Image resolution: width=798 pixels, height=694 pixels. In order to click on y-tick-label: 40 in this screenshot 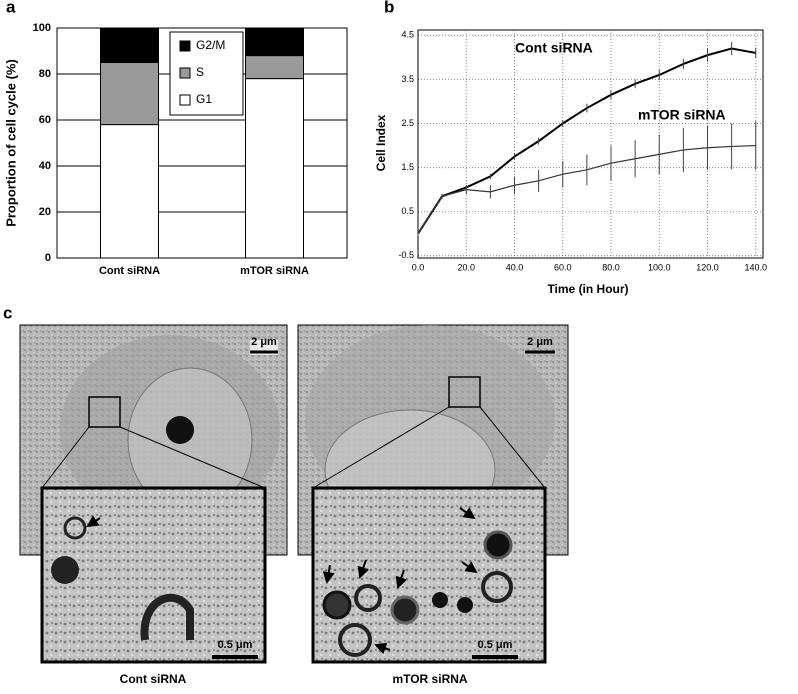, I will do `click(45, 166)`.